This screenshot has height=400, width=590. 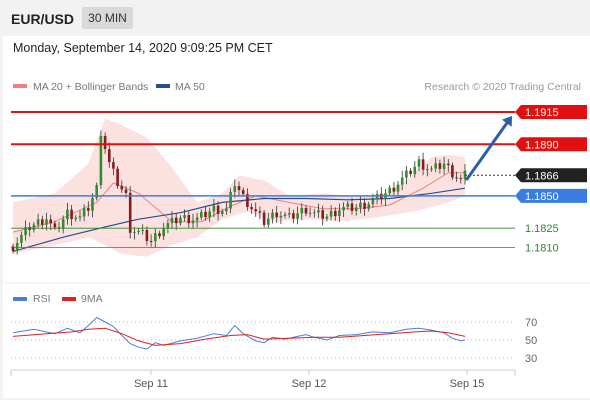 I want to click on projection-arrow-head, so click(x=506, y=121).